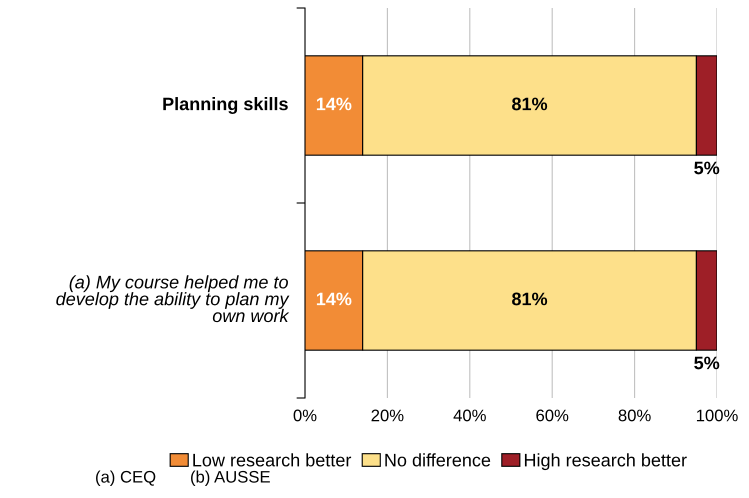  What do you see at coordinates (173, 298) in the screenshot?
I see `y-tick-label: (a) My course helped me to develop the ability to plan my own work` at bounding box center [173, 298].